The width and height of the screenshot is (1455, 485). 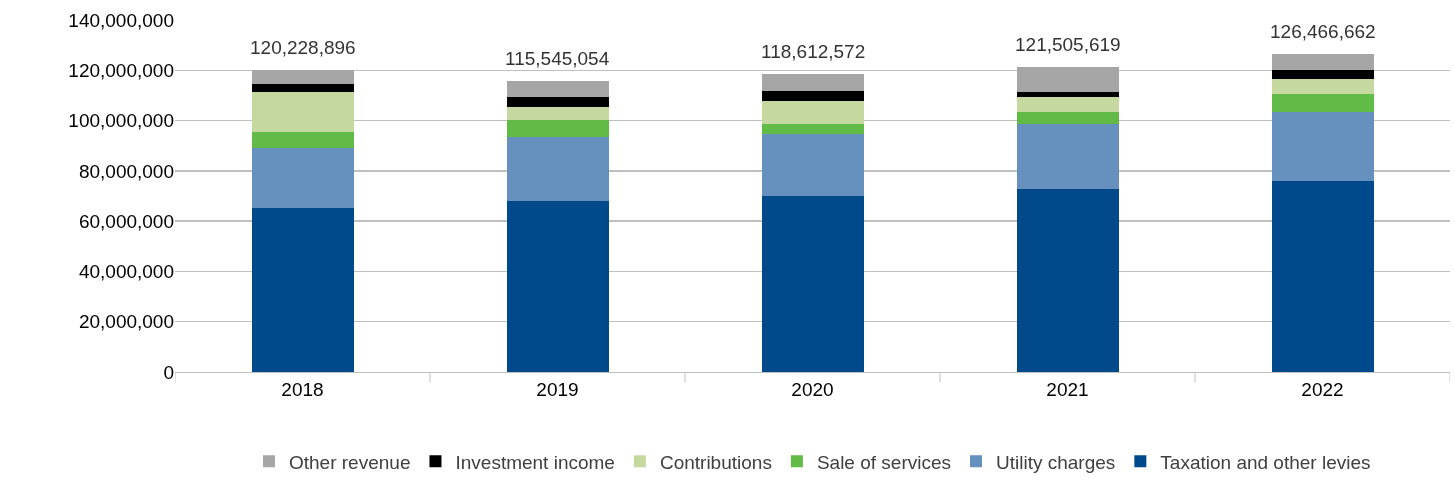 I want to click on legend-label: Utility charges, so click(x=1056, y=462).